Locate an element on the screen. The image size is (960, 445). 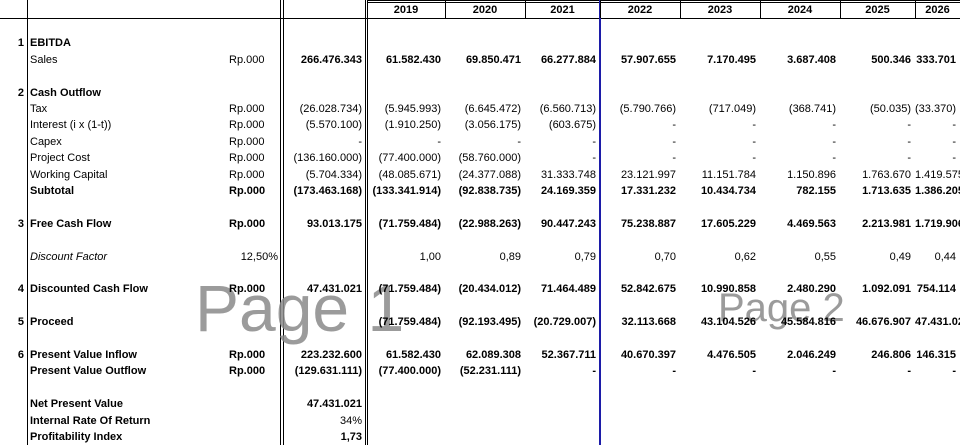
year-value: (5.945.993) is located at coordinates (412, 109).